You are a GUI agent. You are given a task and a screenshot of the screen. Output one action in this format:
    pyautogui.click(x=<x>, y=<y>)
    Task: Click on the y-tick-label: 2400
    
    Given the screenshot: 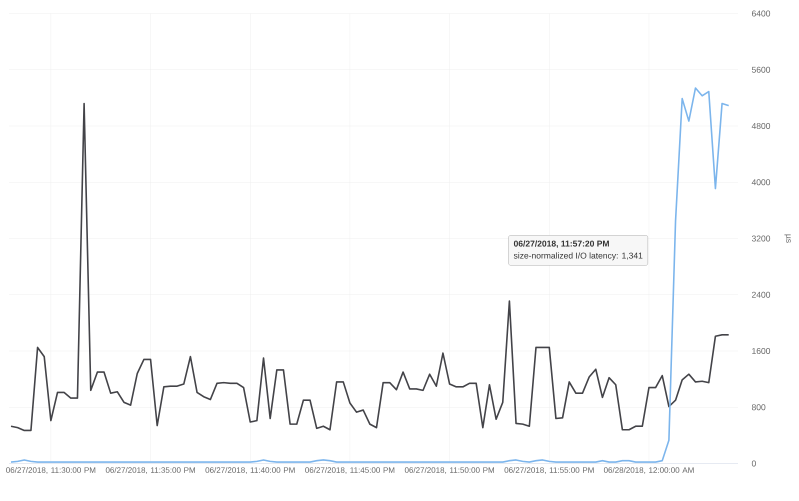 What is the action you would take?
    pyautogui.click(x=761, y=295)
    